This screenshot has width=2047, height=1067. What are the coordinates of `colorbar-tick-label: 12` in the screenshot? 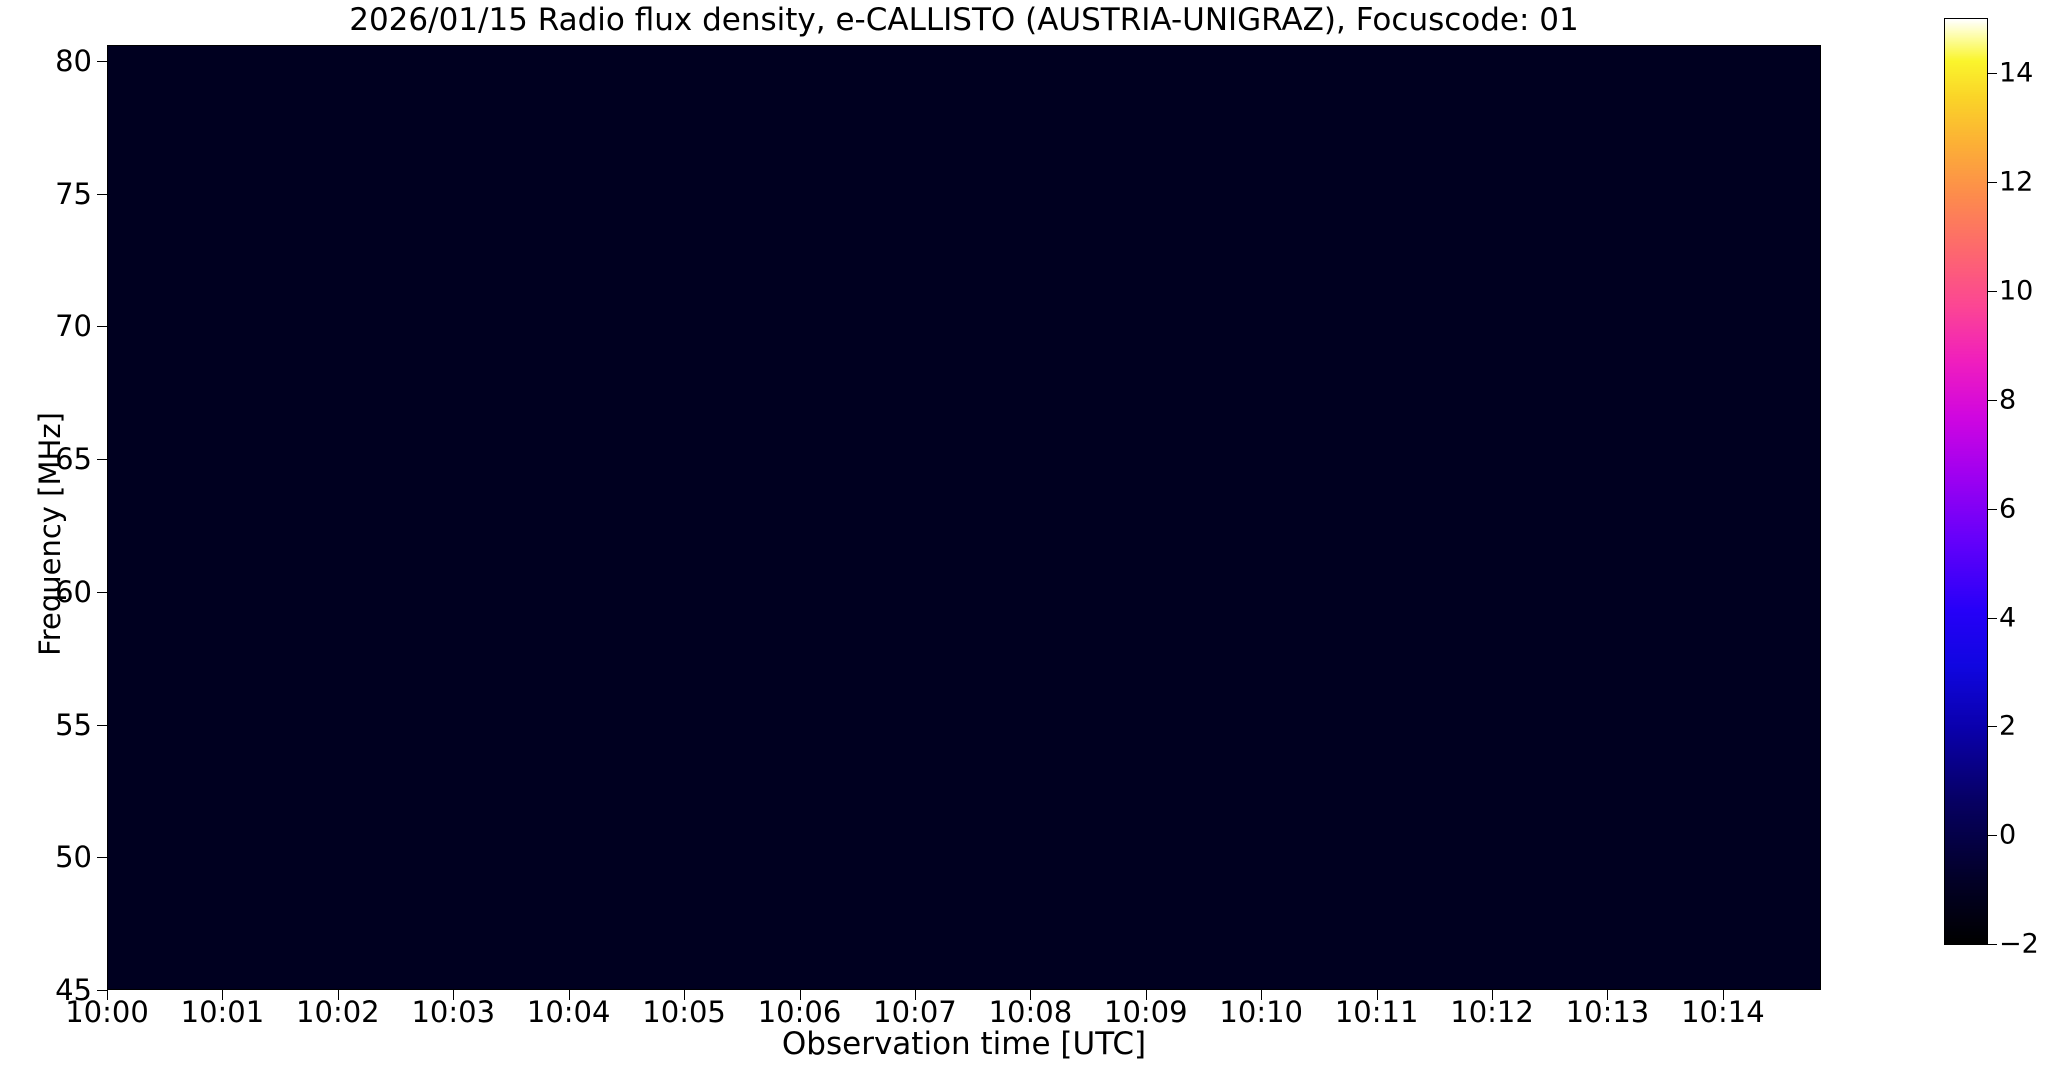 It's located at (2016, 182).